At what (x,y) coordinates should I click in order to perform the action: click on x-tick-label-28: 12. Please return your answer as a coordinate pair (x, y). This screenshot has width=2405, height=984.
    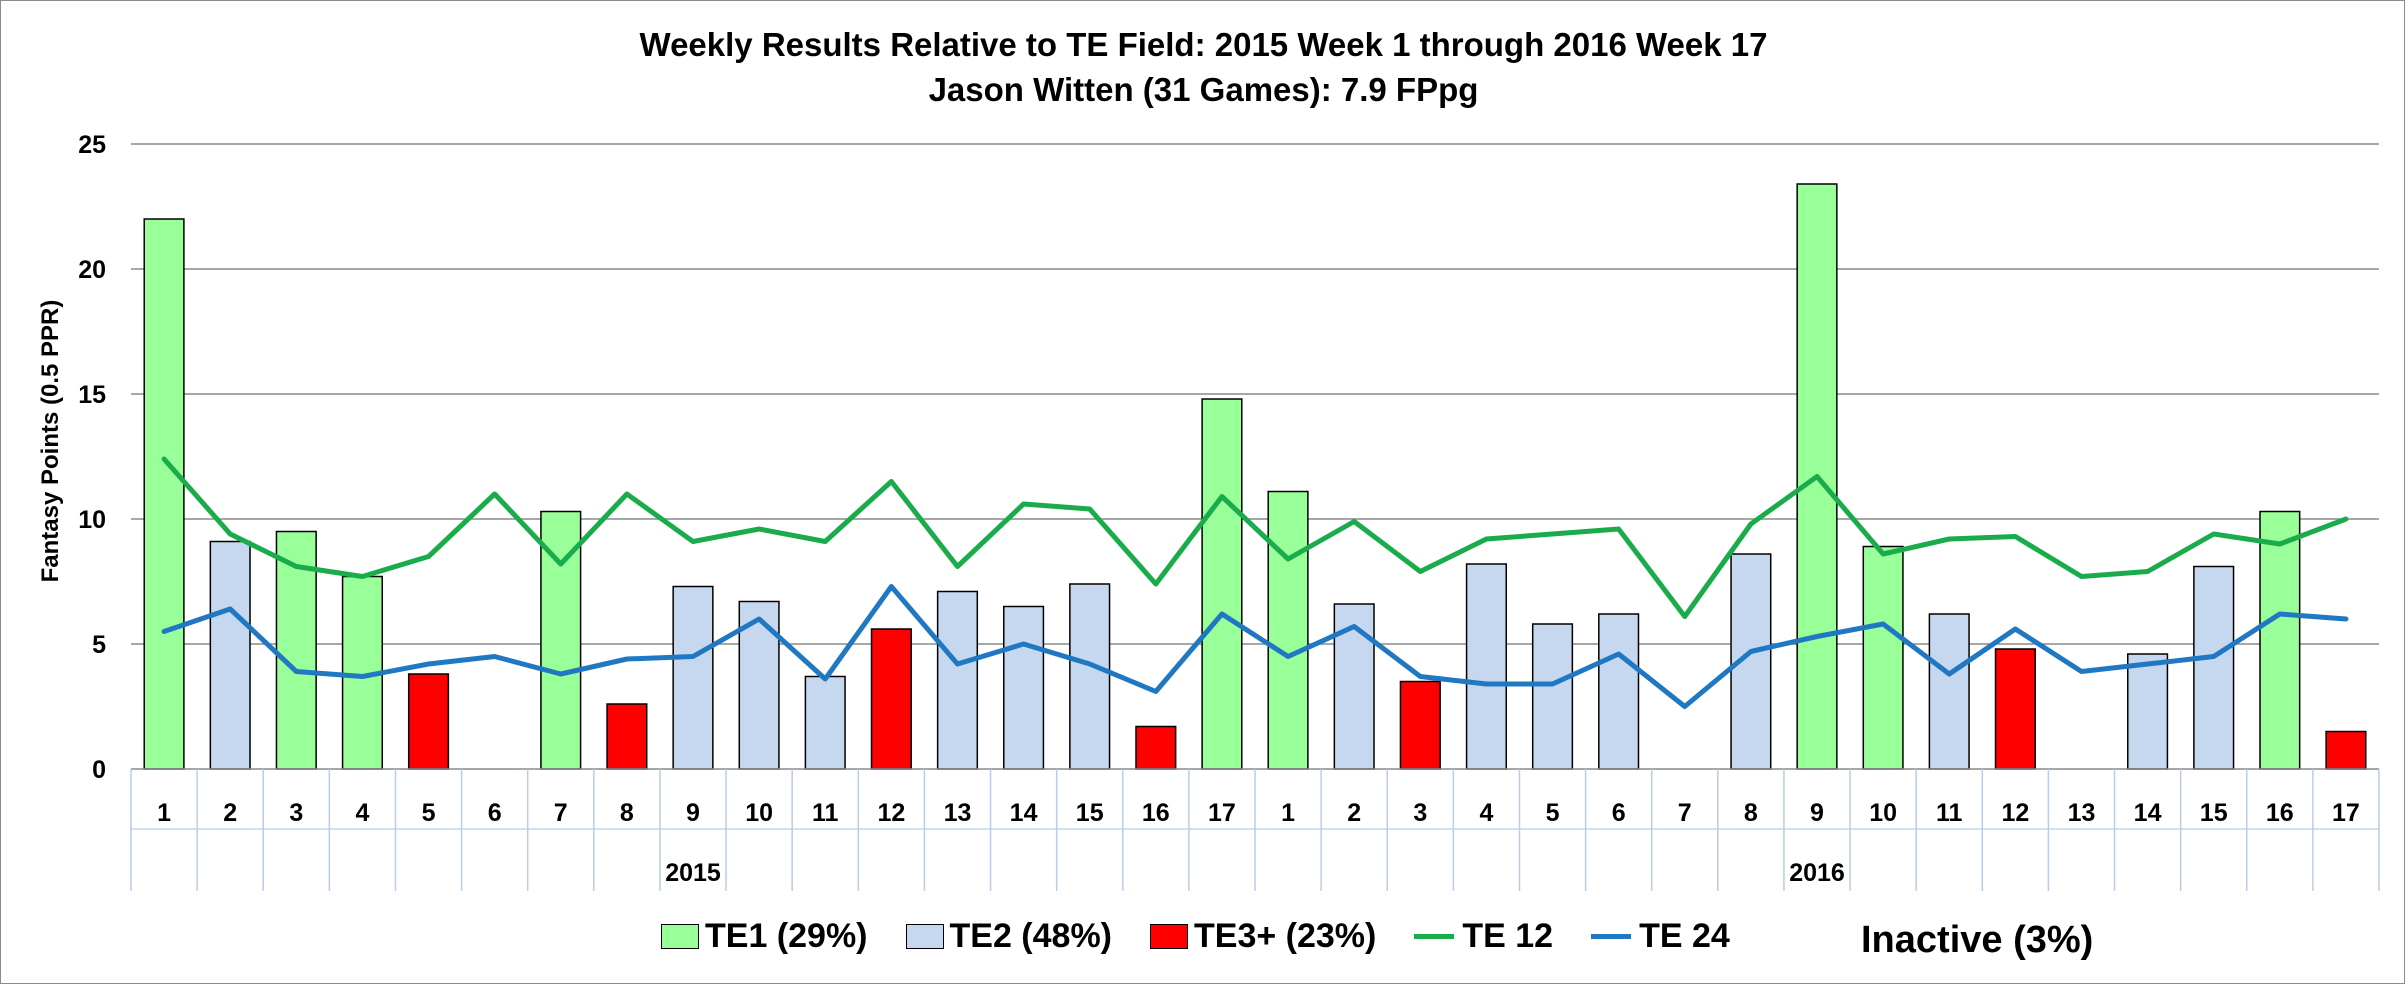
    Looking at the image, I should click on (2015, 813).